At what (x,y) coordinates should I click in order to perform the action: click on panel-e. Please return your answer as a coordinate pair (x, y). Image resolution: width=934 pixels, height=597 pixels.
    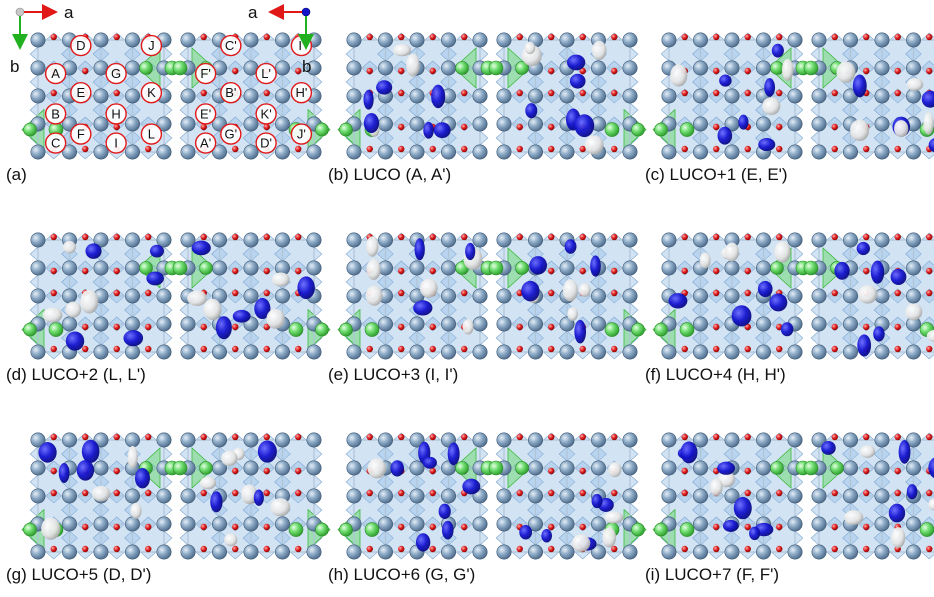
    Looking at the image, I should click on (492, 296).